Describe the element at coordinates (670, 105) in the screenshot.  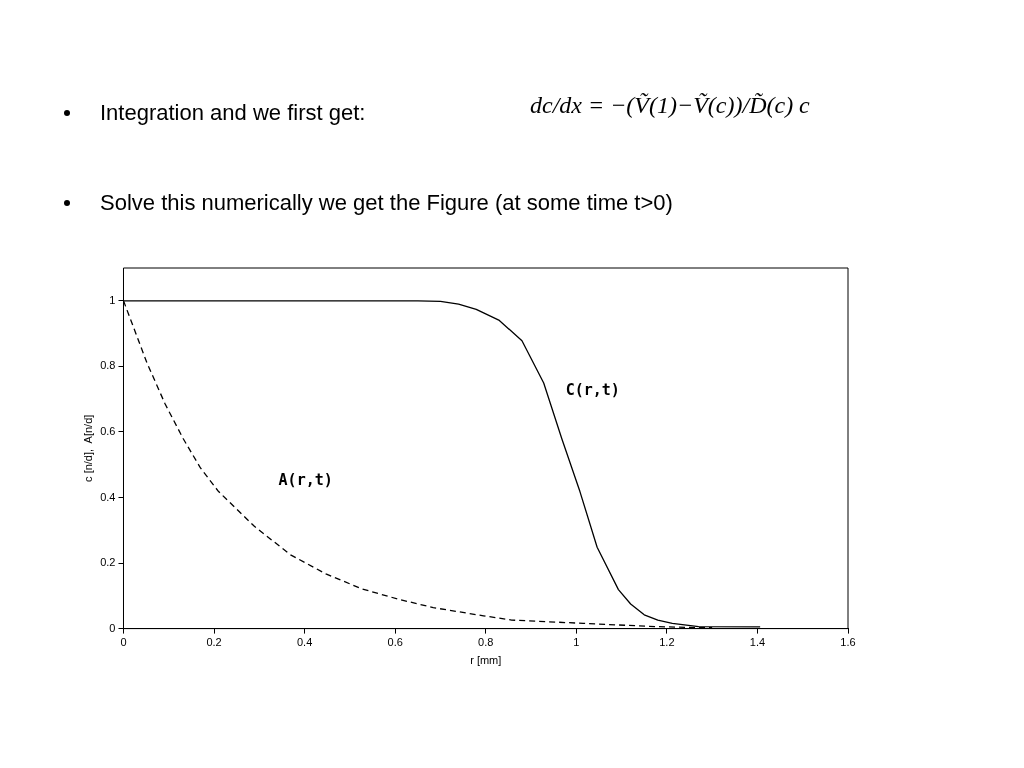
I see `text: dc/dx = −(Ṽ(1)−Ṽ(c))/D̃(c) c` at that location.